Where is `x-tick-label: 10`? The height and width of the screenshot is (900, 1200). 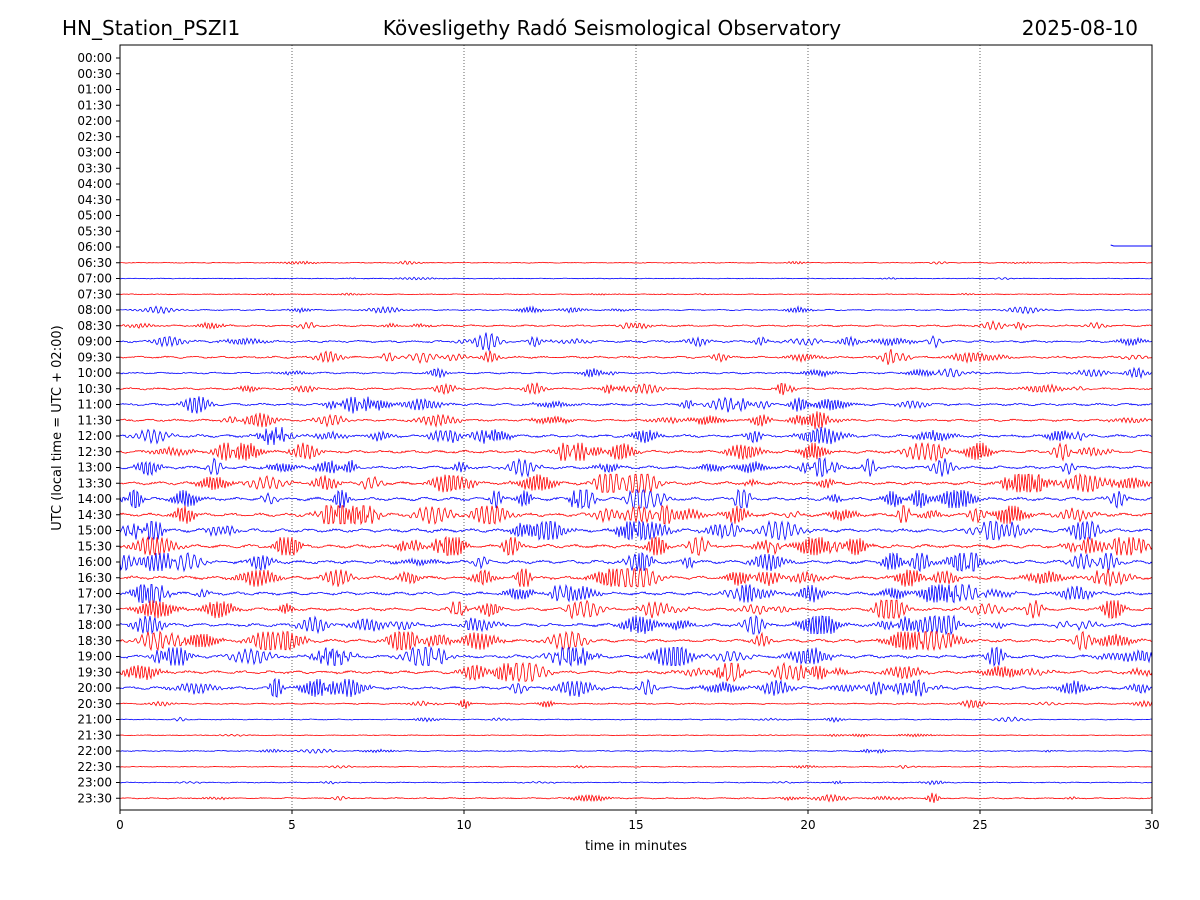 x-tick-label: 10 is located at coordinates (463, 825).